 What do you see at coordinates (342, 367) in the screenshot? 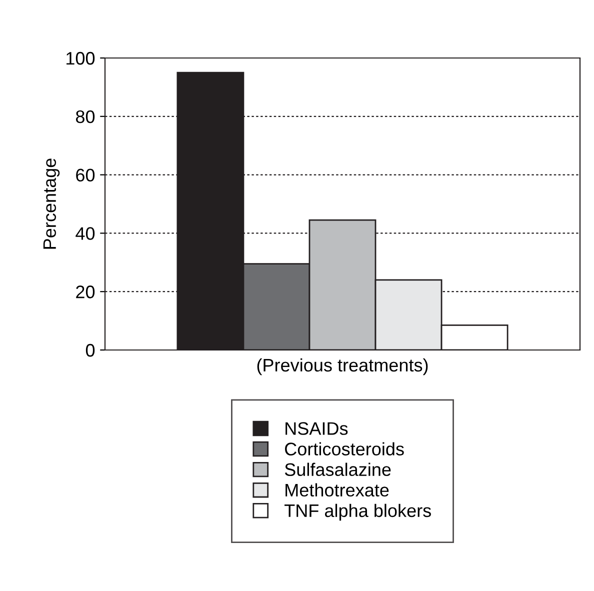
I see `x-tick-label: (Previous treatments)` at bounding box center [342, 367].